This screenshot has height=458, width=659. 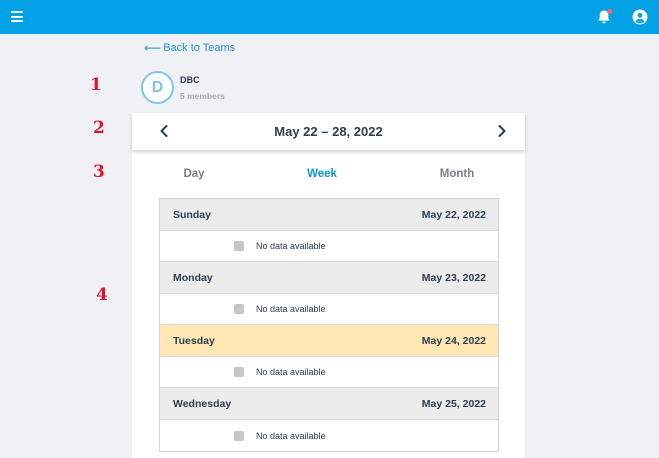 What do you see at coordinates (609, 11) in the screenshot?
I see `notification-badge` at bounding box center [609, 11].